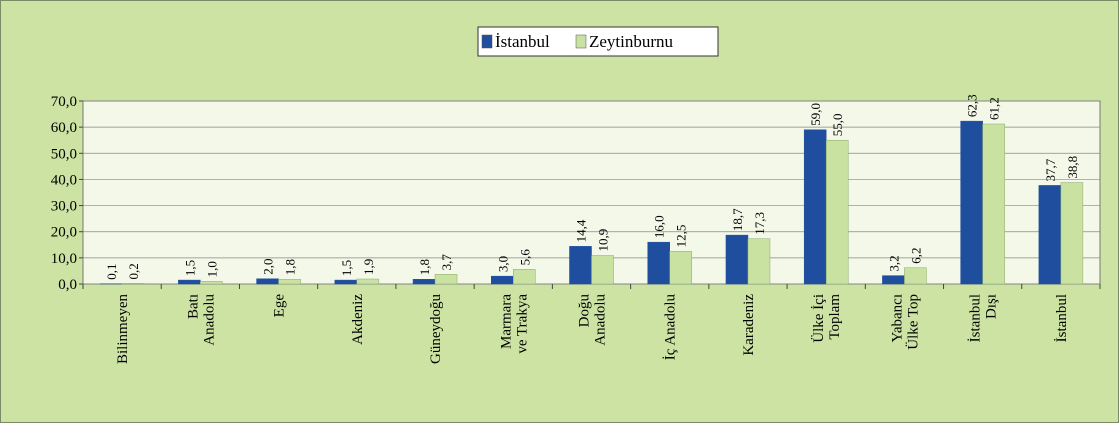 The image size is (1119, 423). What do you see at coordinates (64, 259) in the screenshot?
I see `y-tick-label: 10,0` at bounding box center [64, 259].